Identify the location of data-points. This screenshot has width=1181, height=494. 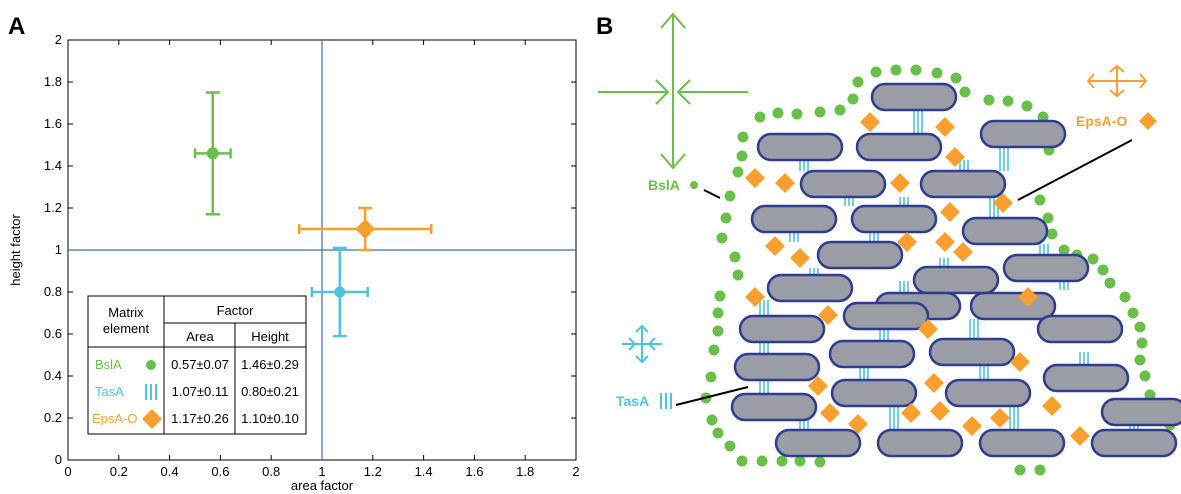
(313, 214).